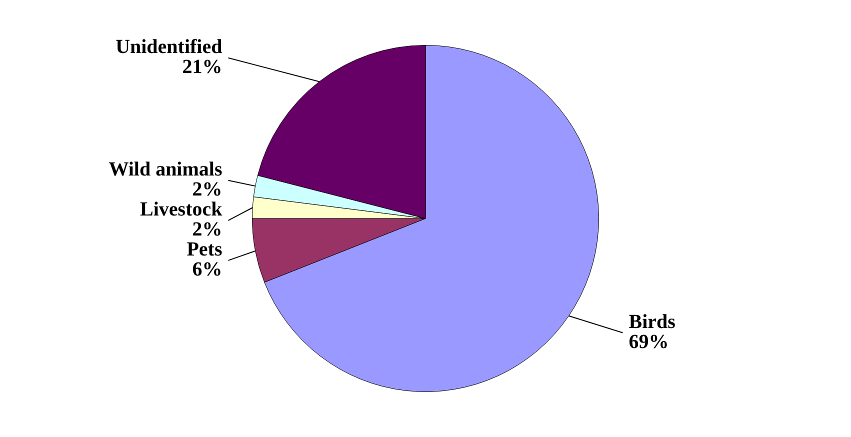  Describe the element at coordinates (648, 341) in the screenshot. I see `data-label: 69%` at that location.